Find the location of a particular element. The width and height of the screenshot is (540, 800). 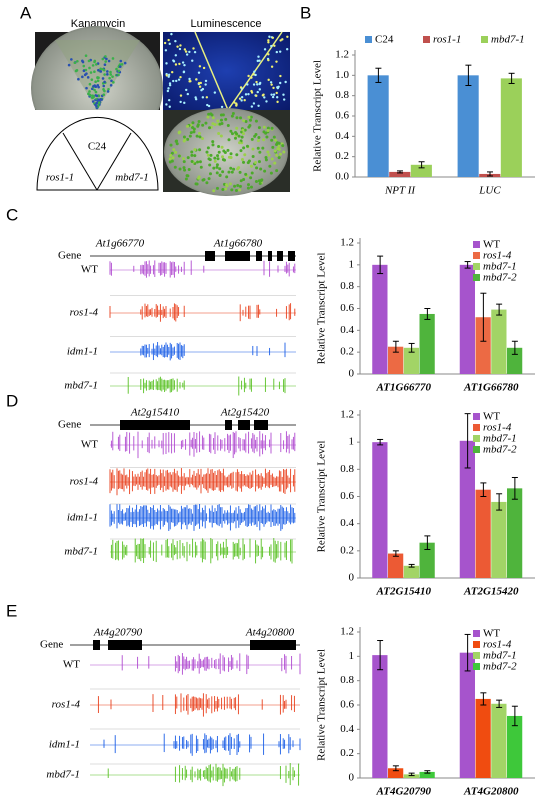

y-tick-label: 0.4 is located at coordinates (342, 136).